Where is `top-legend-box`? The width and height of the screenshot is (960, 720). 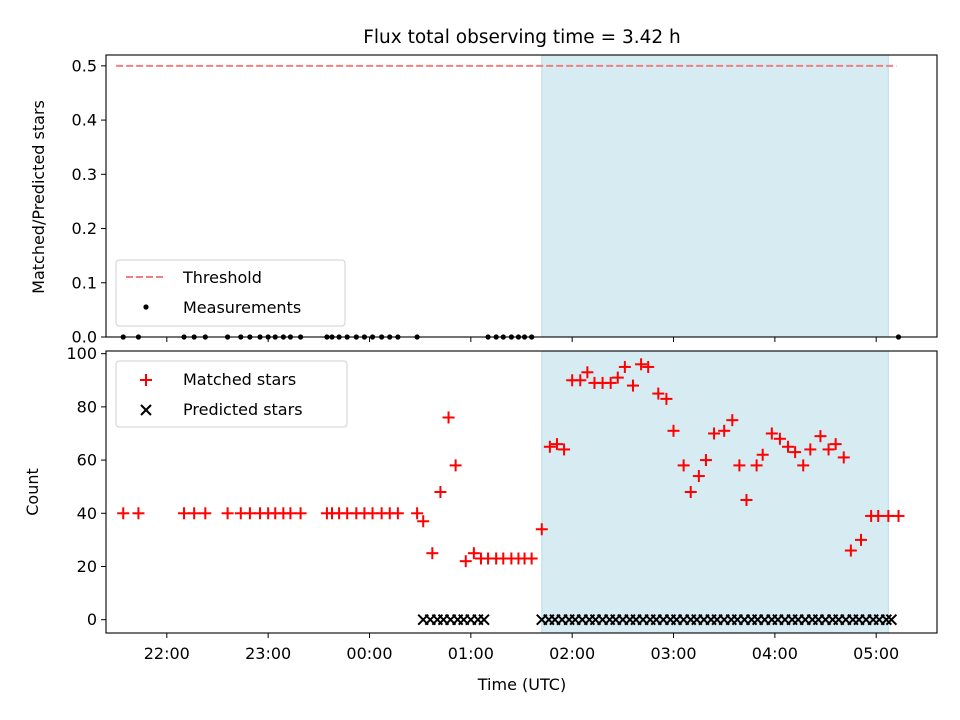 top-legend-box is located at coordinates (230, 293).